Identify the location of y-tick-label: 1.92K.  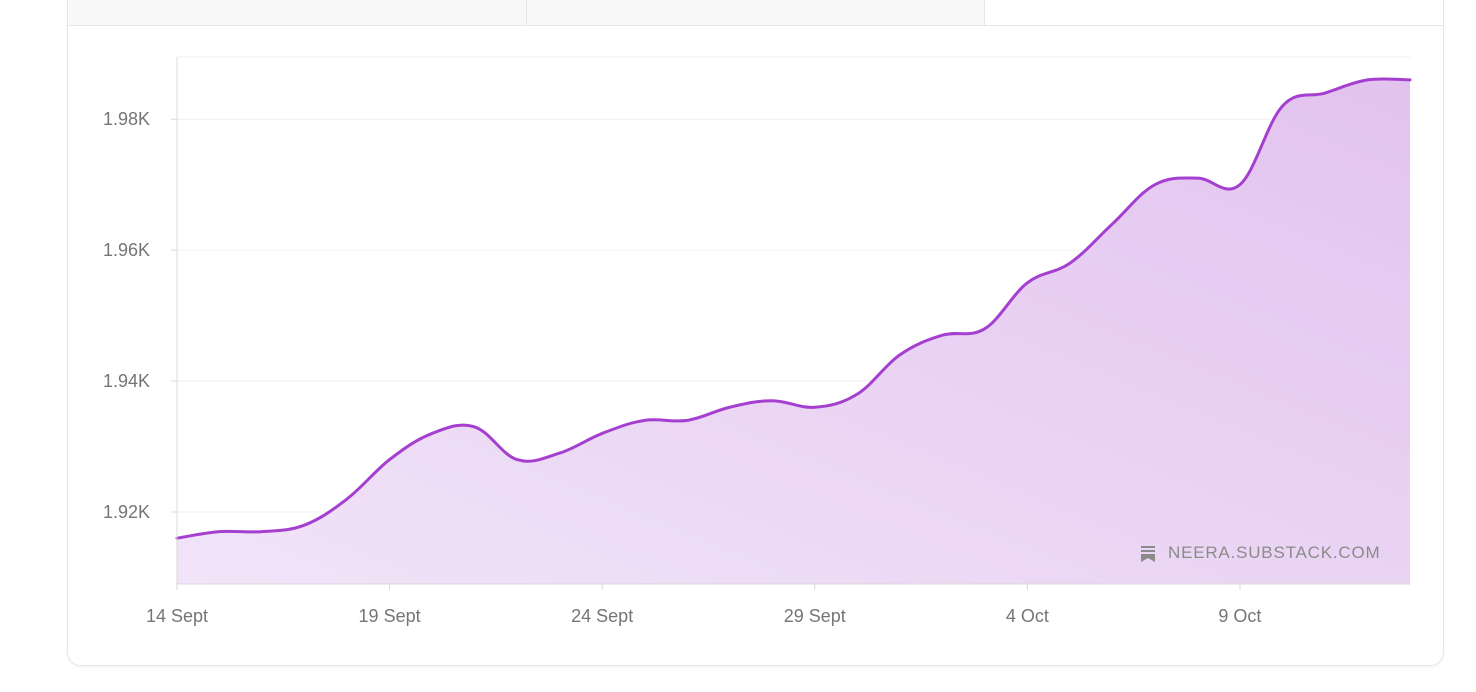
(126, 512).